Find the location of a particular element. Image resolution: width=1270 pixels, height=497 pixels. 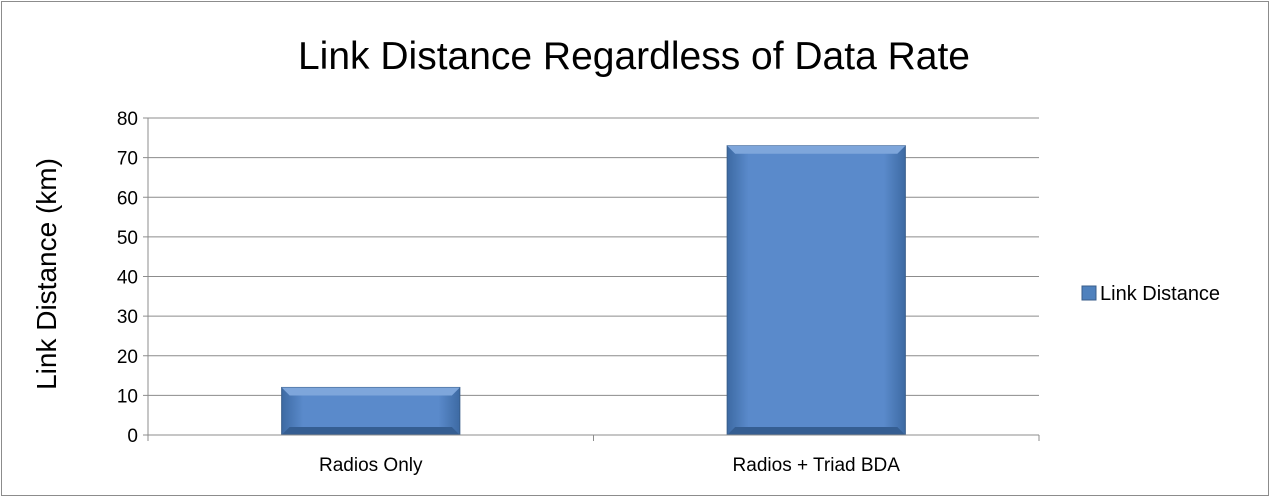

bar-body is located at coordinates (816, 290).